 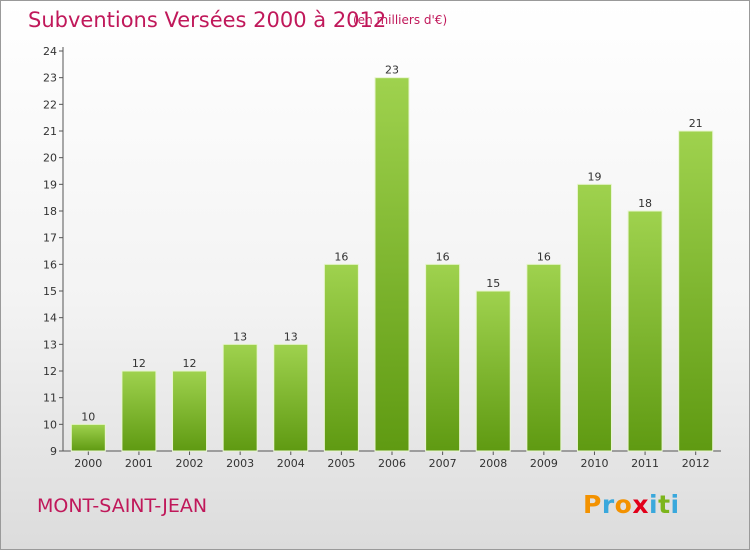 I want to click on x-tick-label: 2008, so click(x=493, y=463).